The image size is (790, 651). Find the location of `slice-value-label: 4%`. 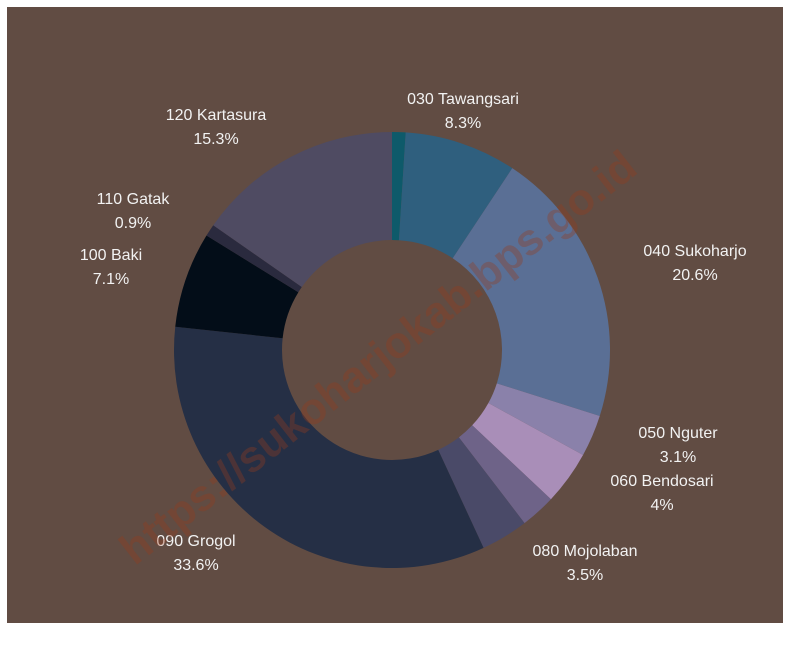

slice-value-label: 4% is located at coordinates (661, 505).